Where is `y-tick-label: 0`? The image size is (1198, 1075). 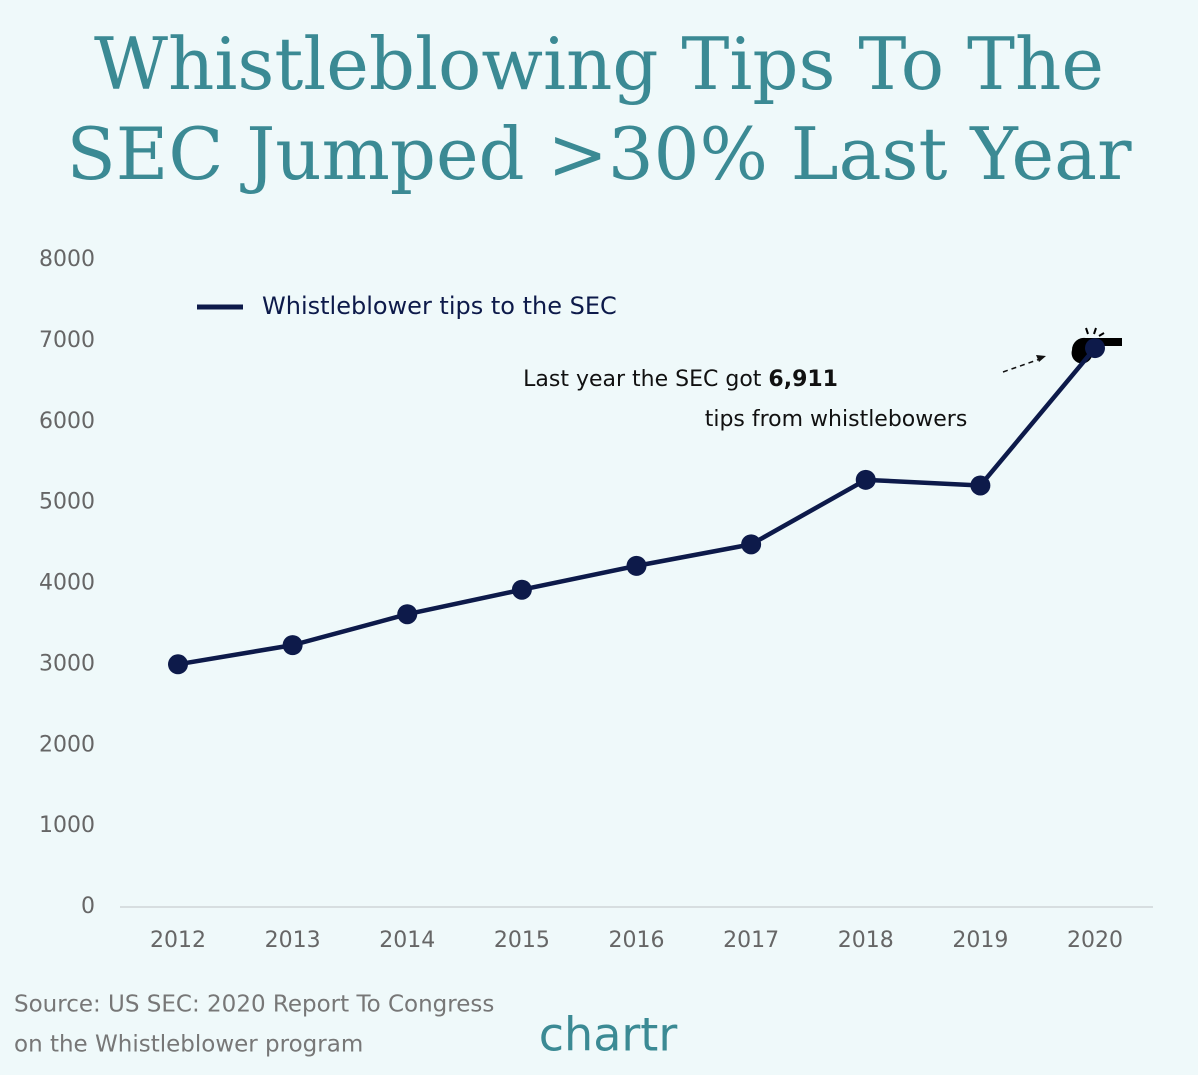
y-tick-label: 0 is located at coordinates (88, 906).